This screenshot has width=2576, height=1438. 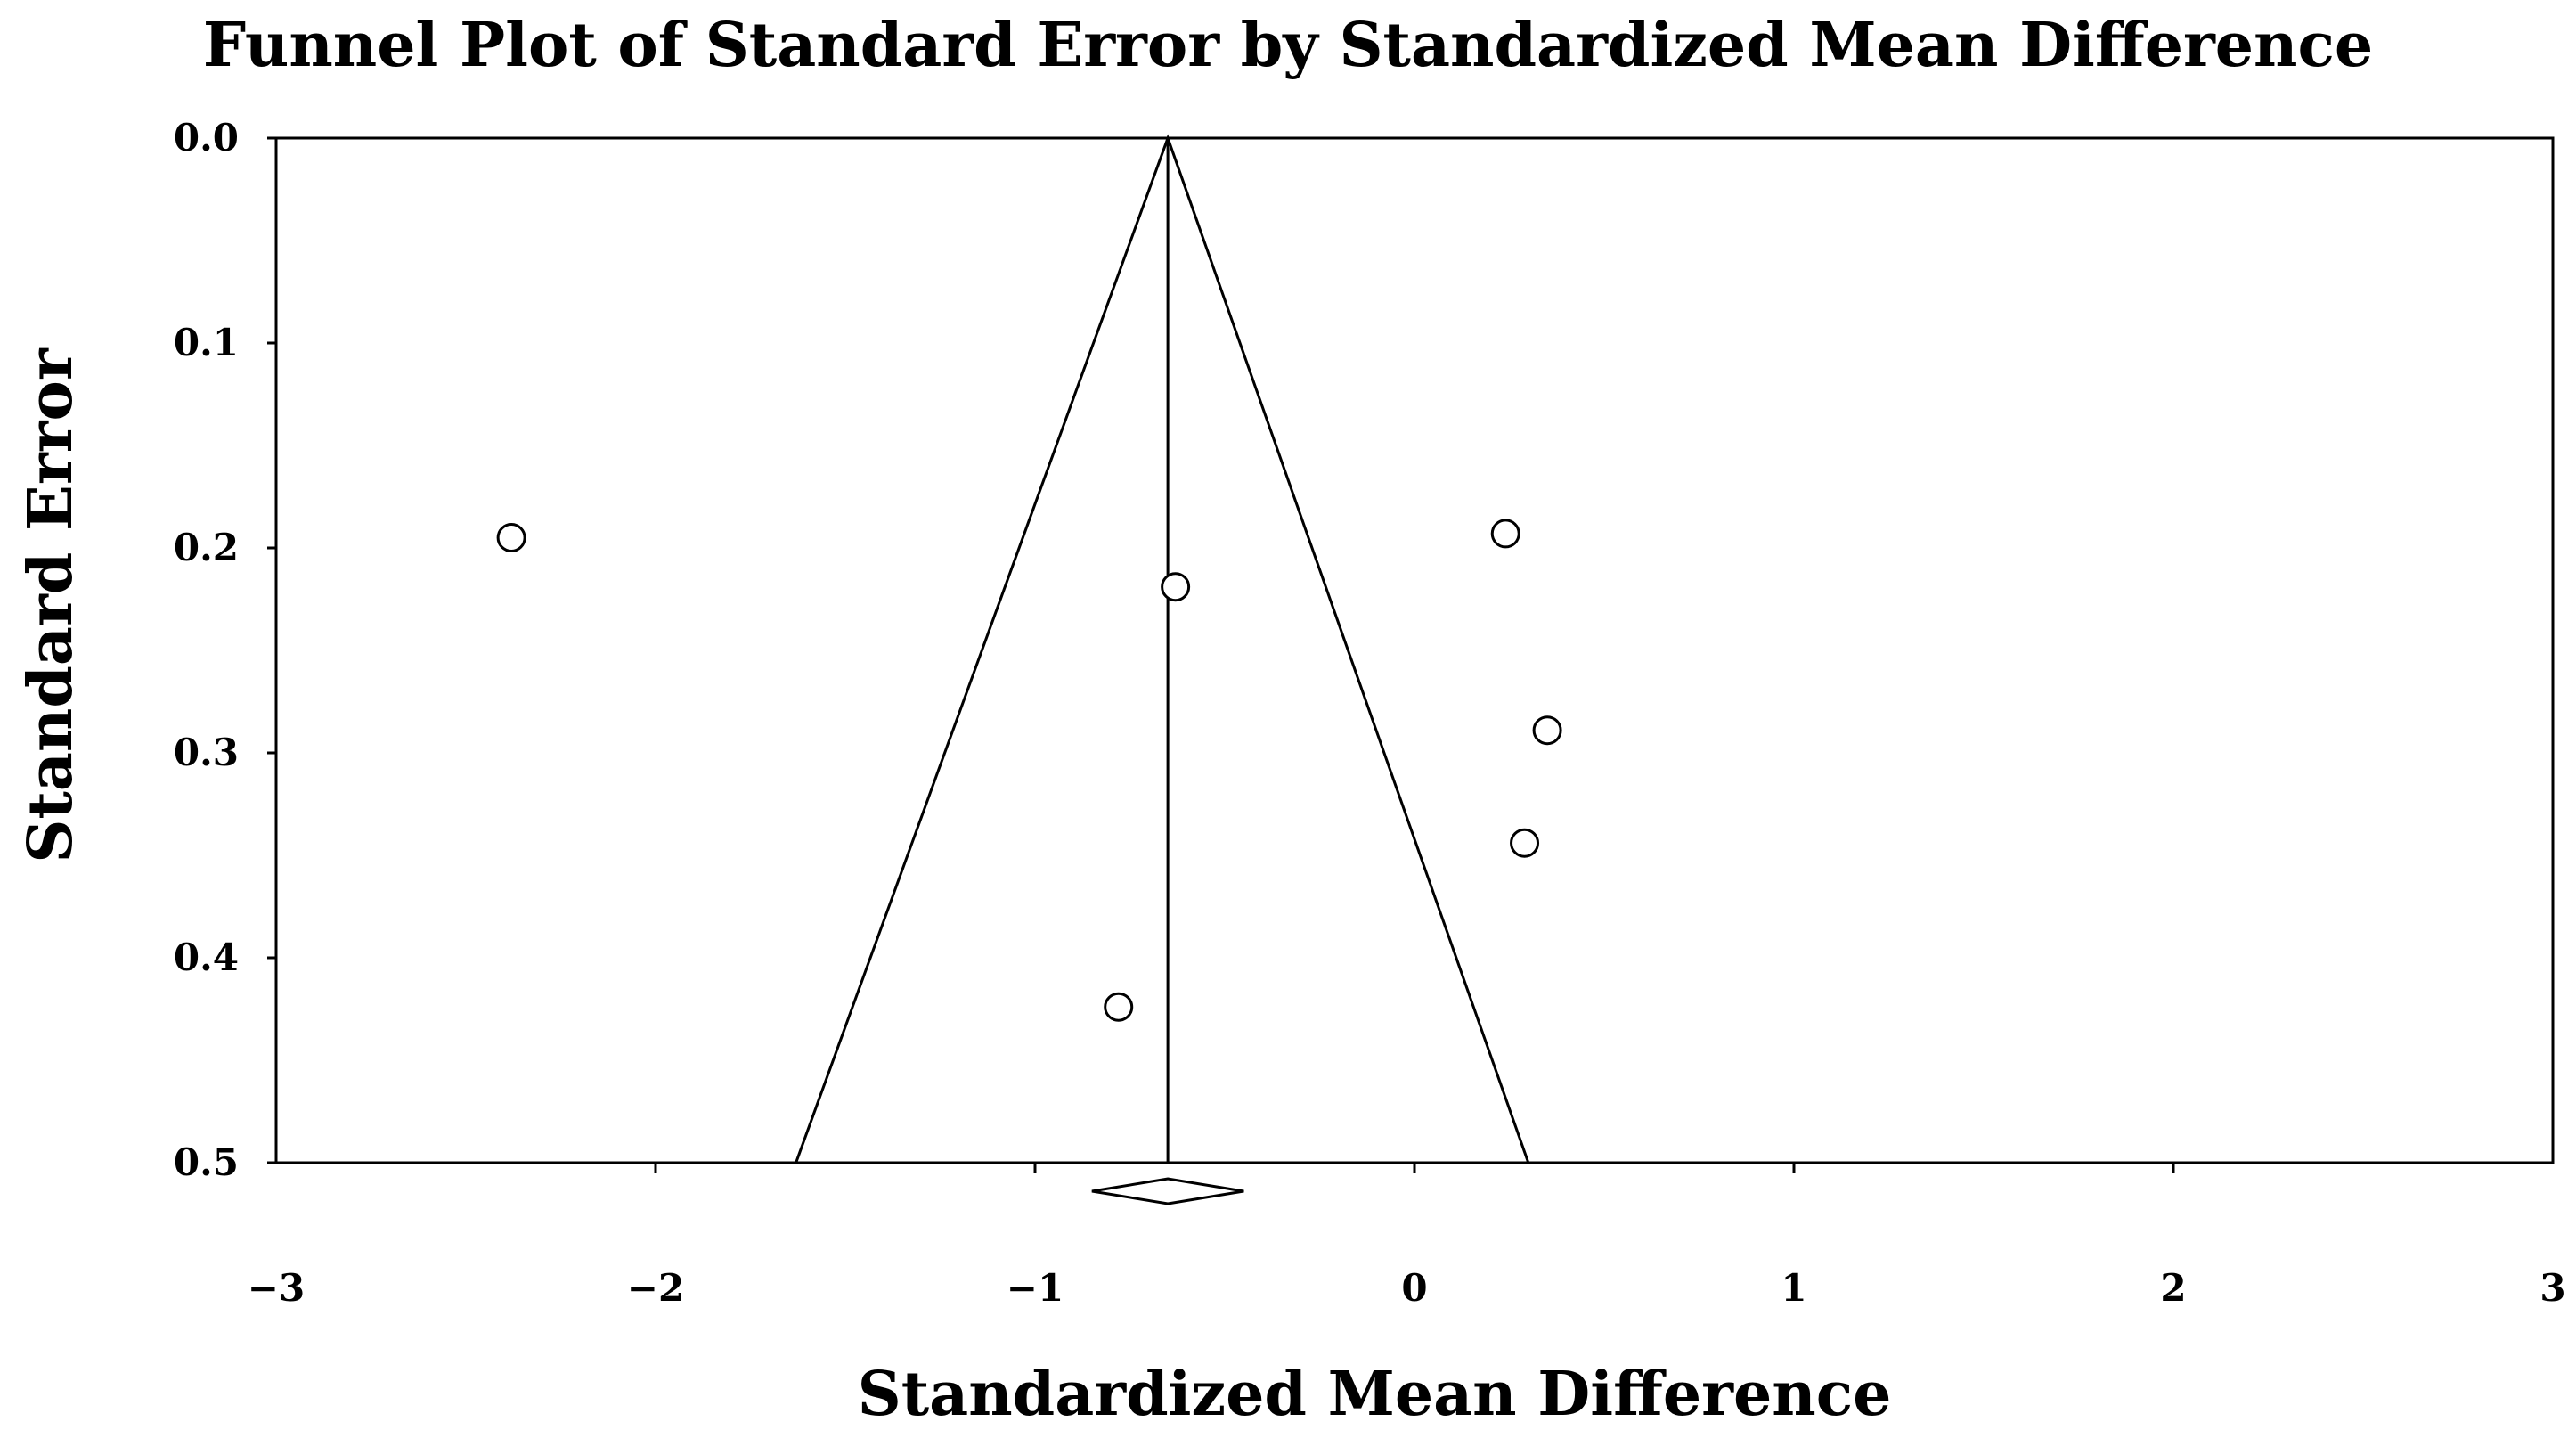 I want to click on y-tick-label: 0.5, so click(x=207, y=1162).